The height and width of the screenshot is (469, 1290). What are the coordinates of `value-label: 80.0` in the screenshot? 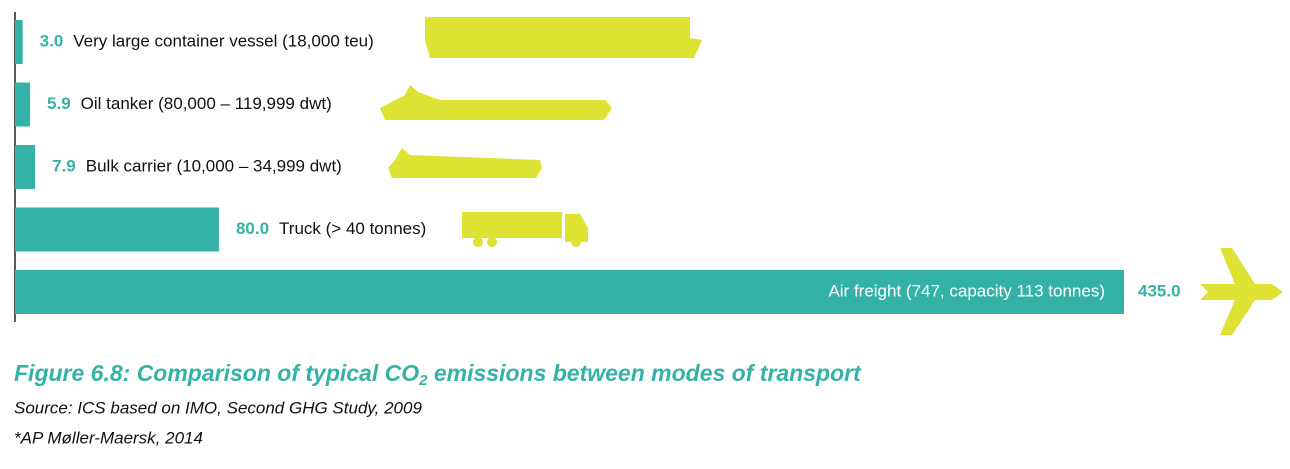 It's located at (252, 228).